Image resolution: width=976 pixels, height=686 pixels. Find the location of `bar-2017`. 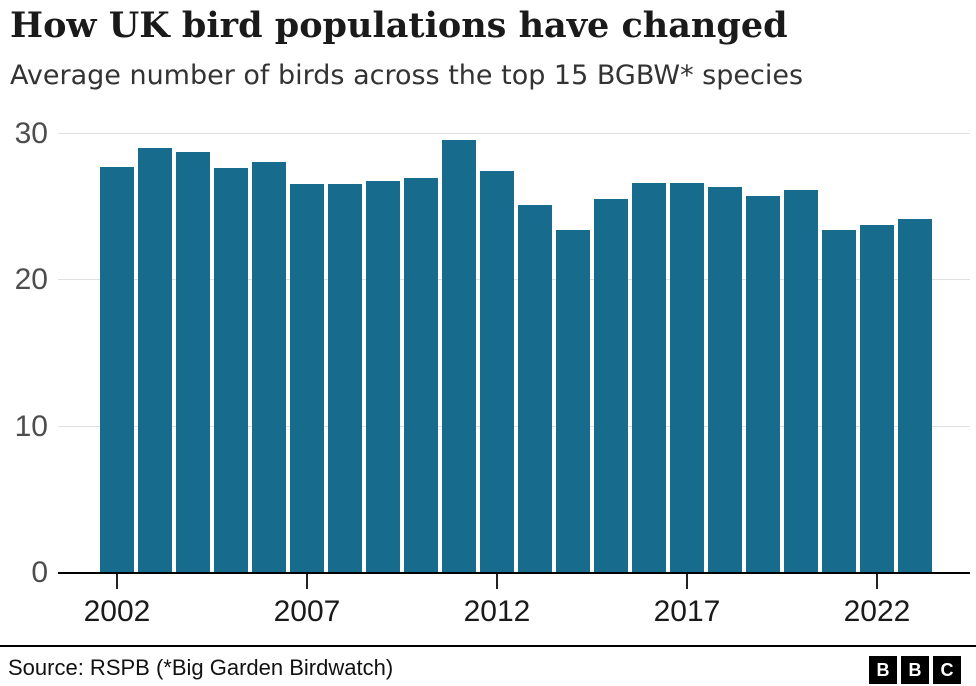

bar-2017 is located at coordinates (687, 377).